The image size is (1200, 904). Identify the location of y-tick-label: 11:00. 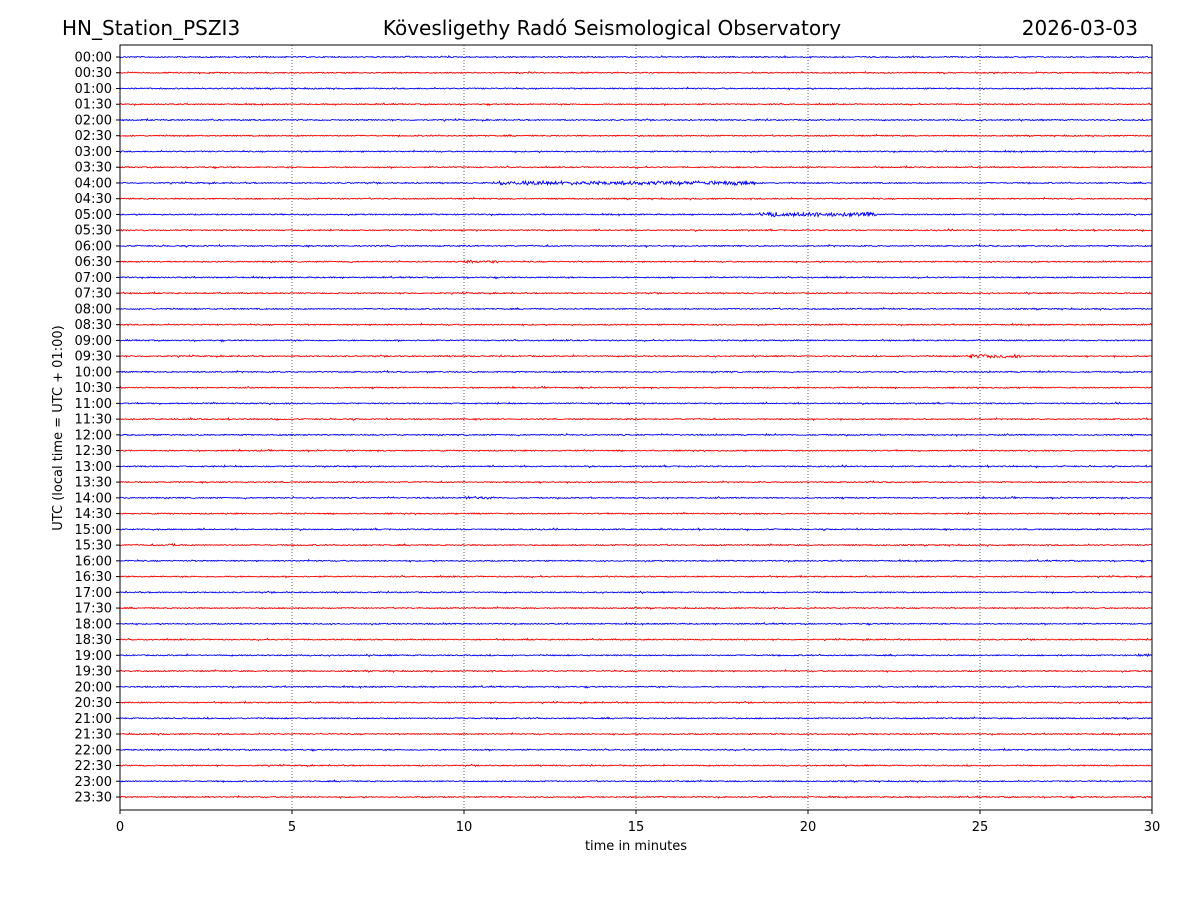
(93, 404).